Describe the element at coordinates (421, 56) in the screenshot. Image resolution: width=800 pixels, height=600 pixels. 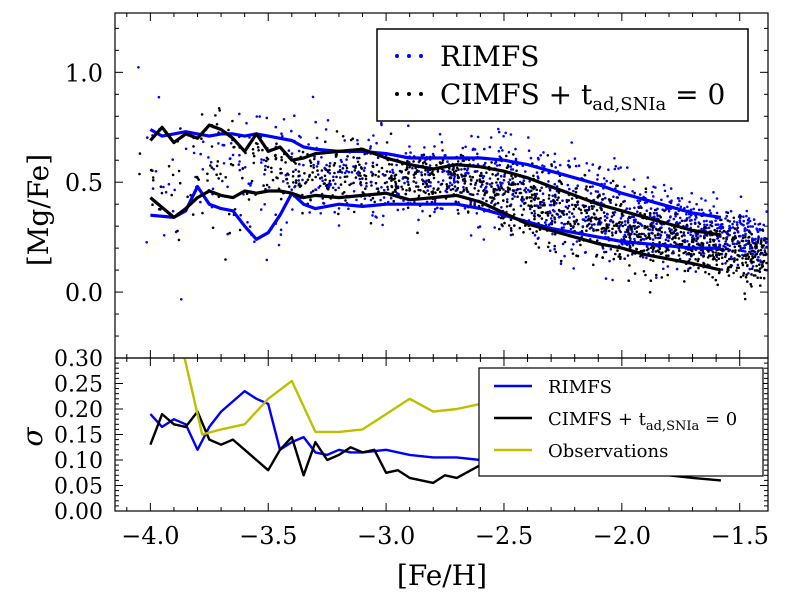
I see `legend-marker` at that location.